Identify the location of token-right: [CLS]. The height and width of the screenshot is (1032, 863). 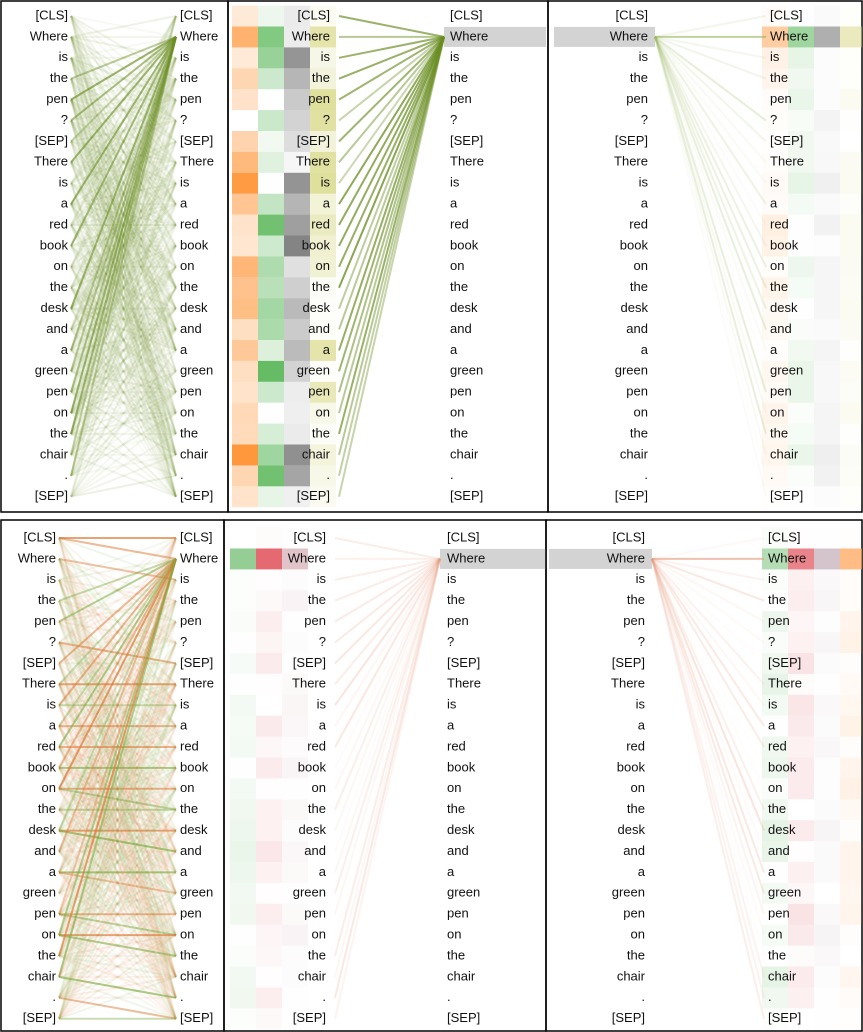
(466, 14).